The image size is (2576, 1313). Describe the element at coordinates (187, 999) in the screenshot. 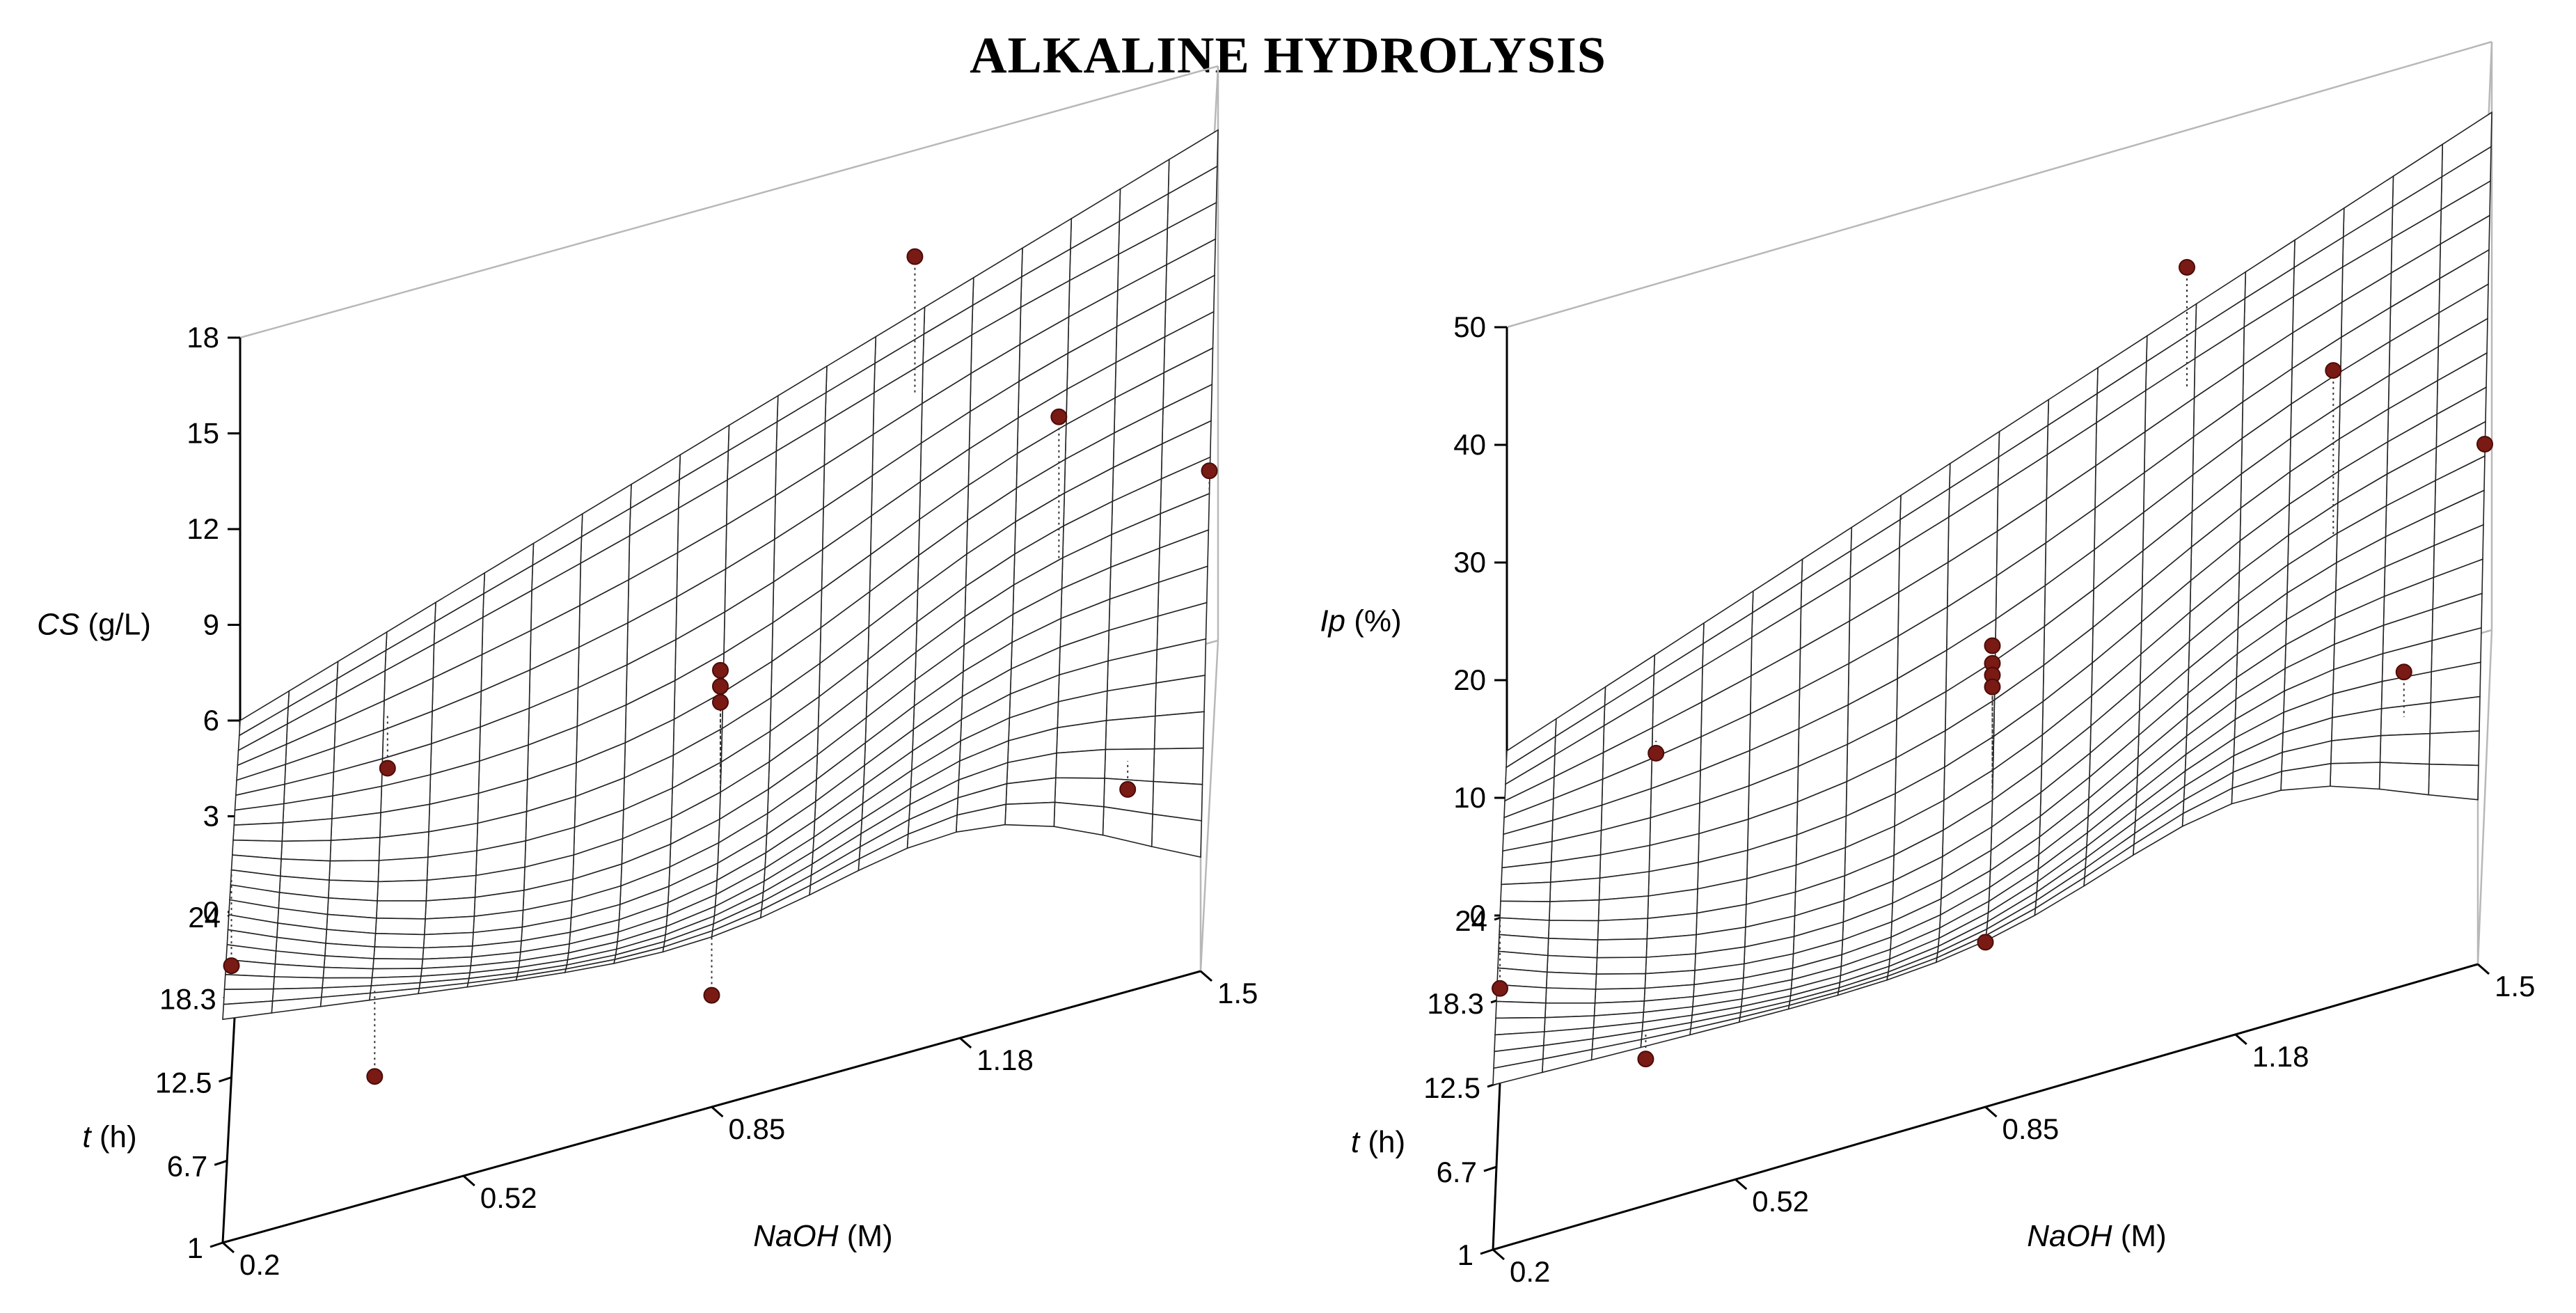

I see `y-tick-label: 18.3` at that location.